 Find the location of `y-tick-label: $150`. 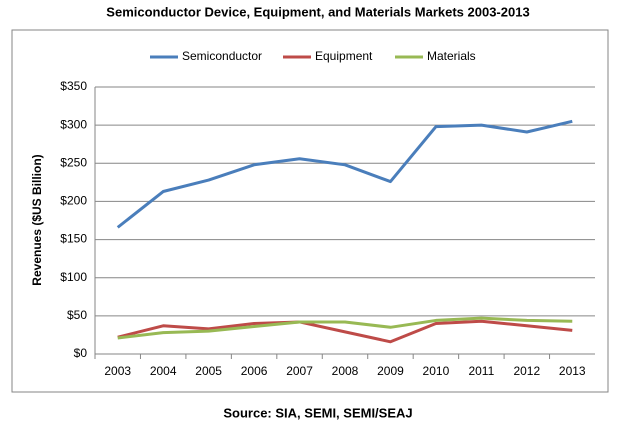

y-tick-label: $150 is located at coordinates (73, 239).